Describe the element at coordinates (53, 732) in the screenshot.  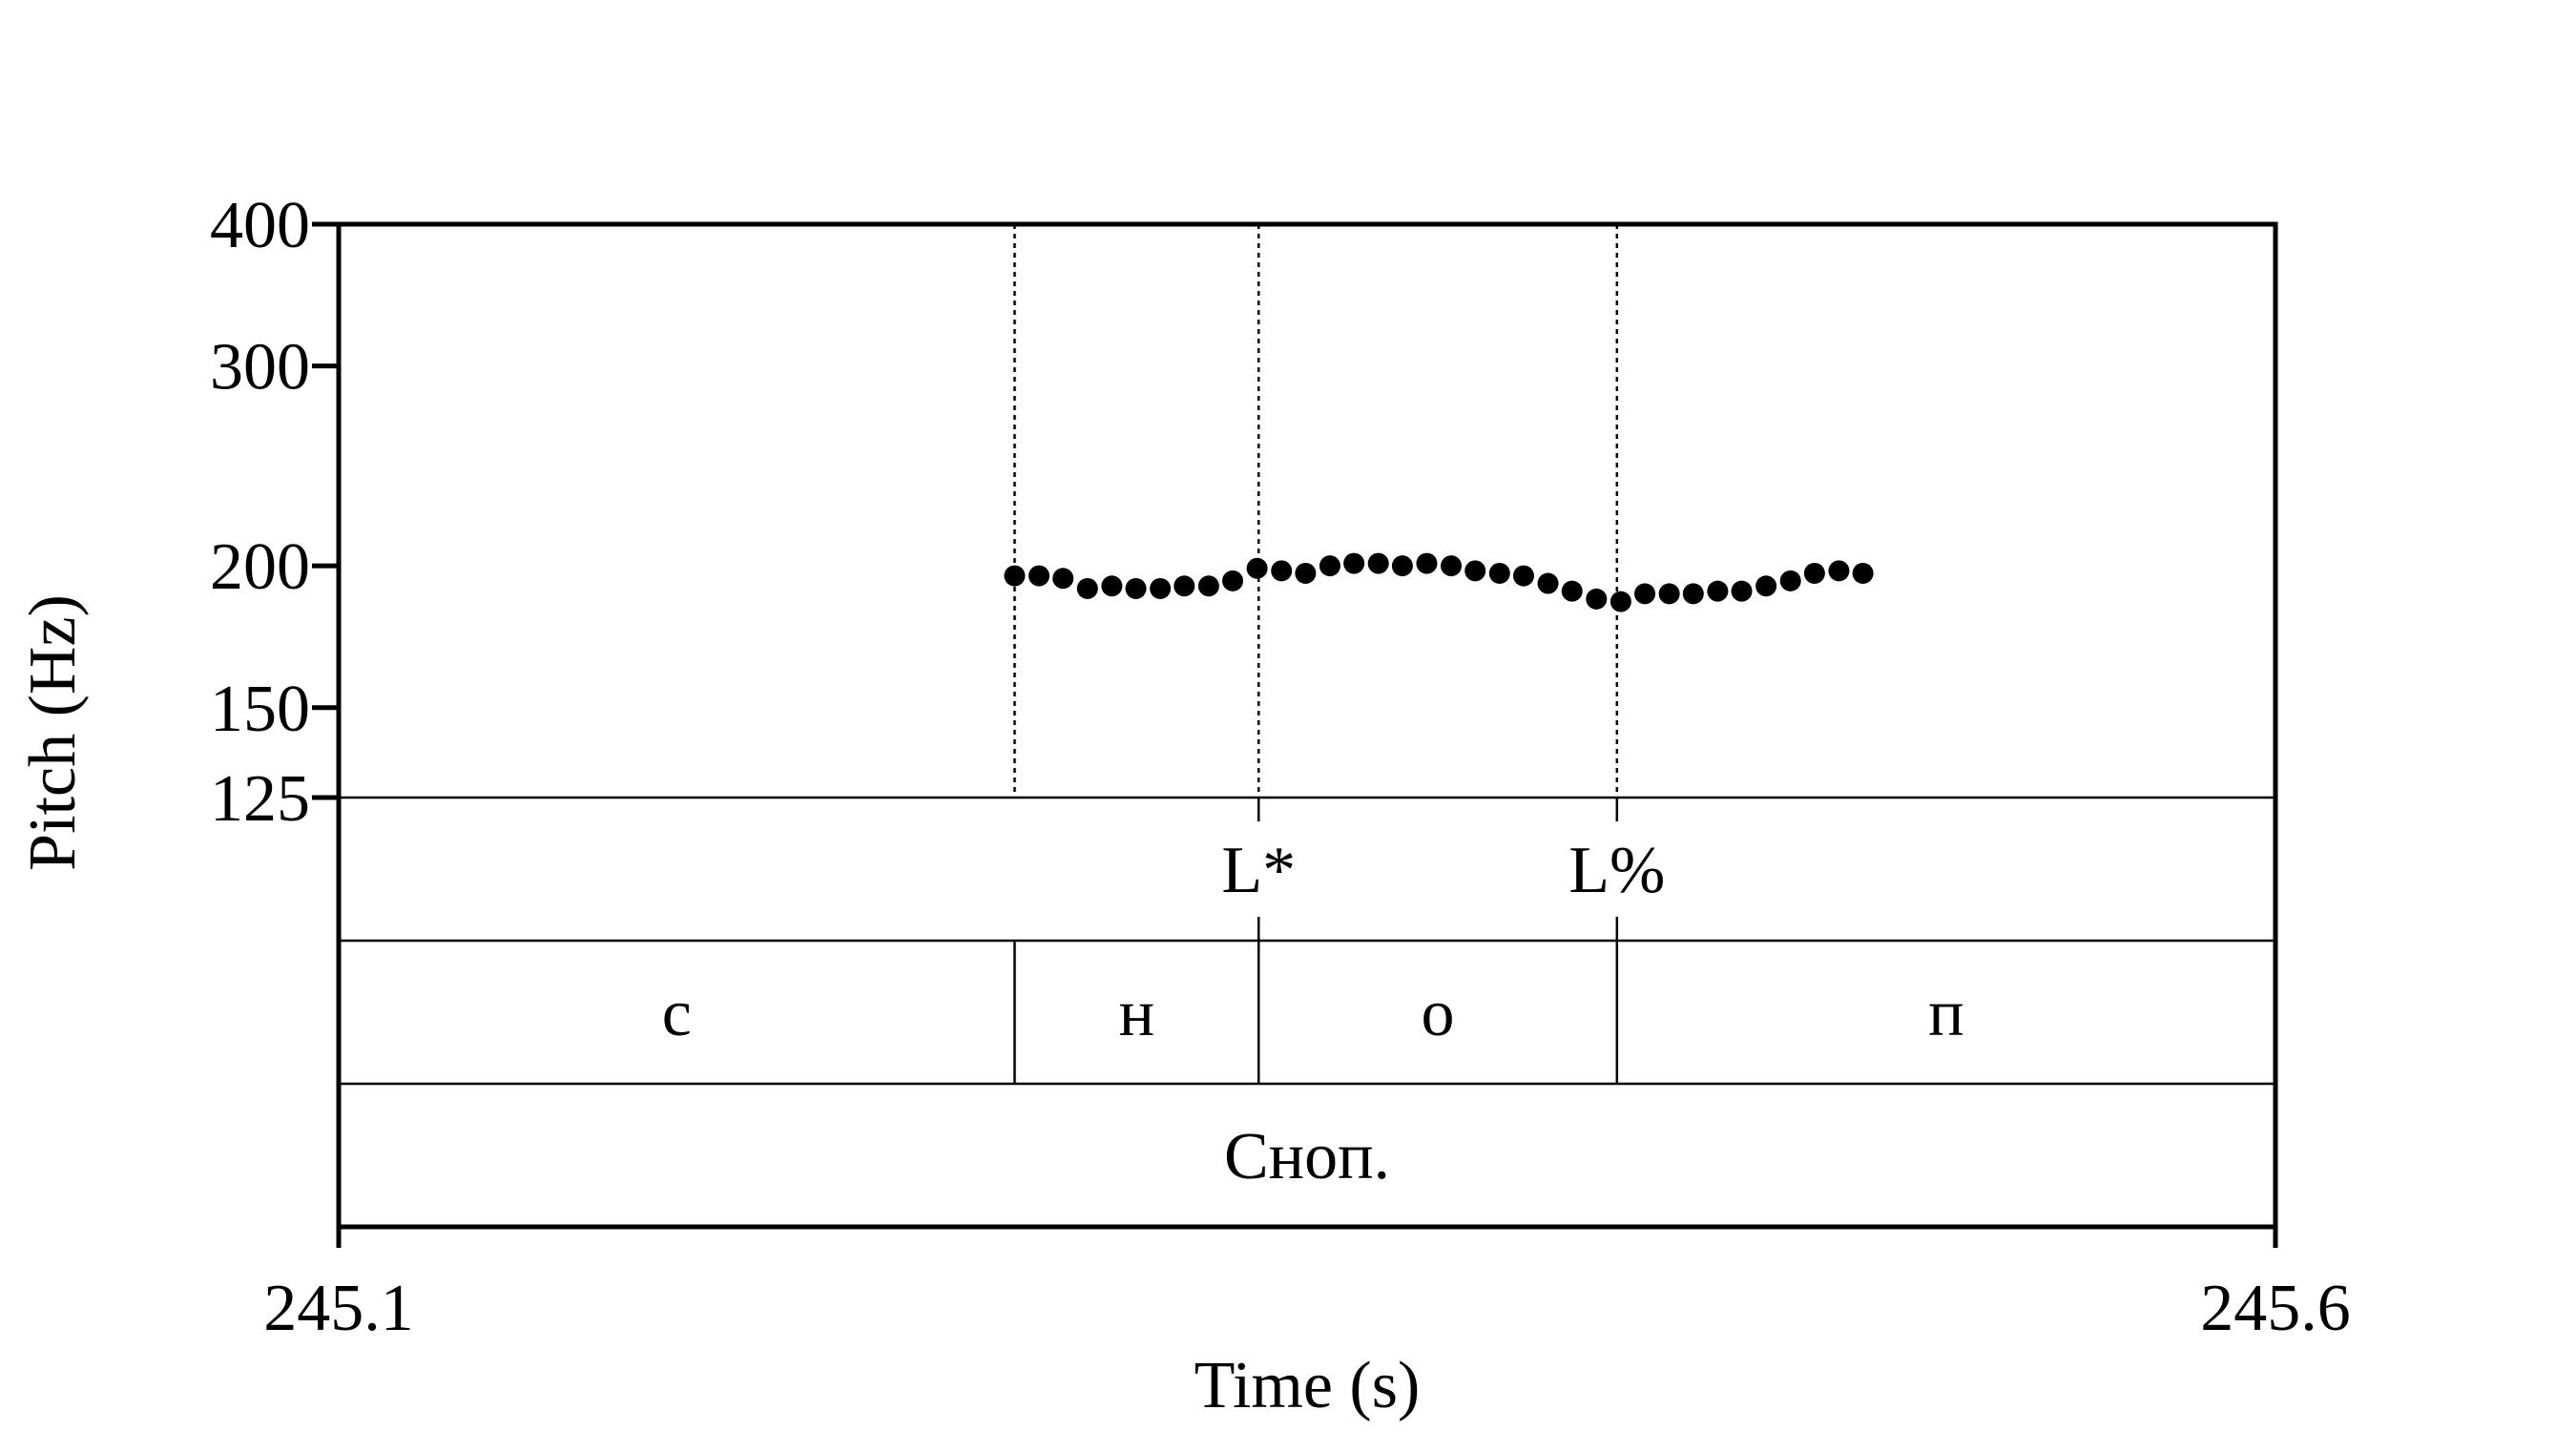
I see `y-axis-title: Pitch (Hz)` at that location.